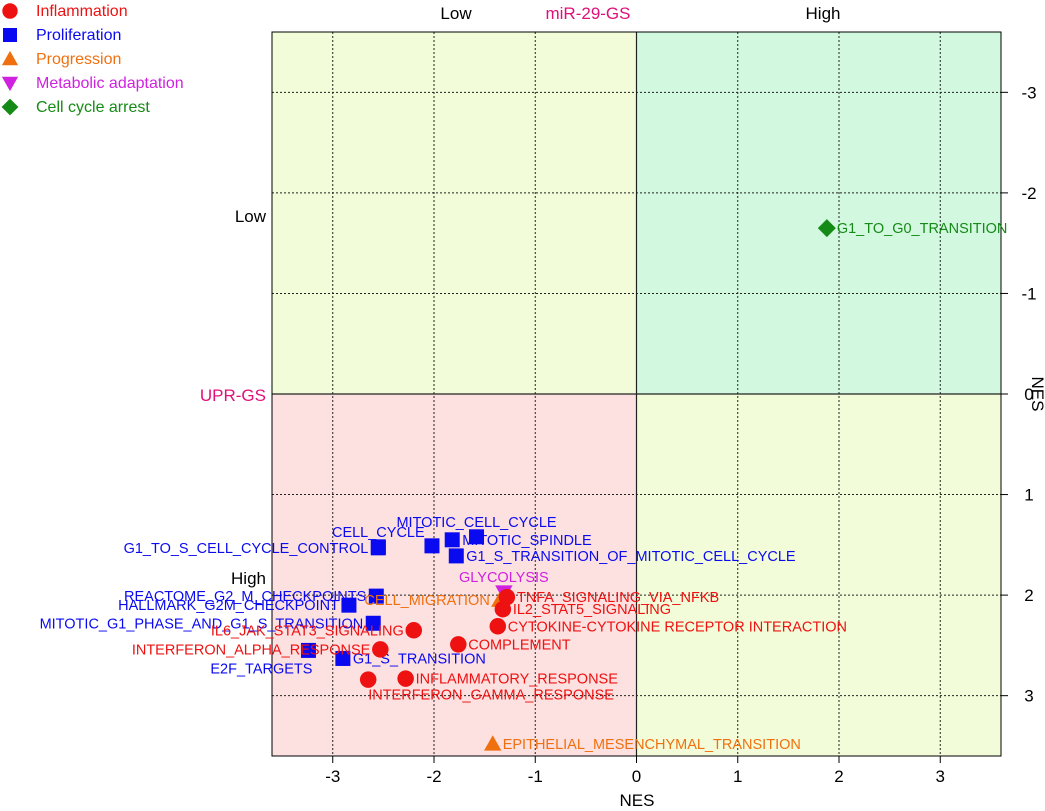 The image size is (1045, 811). What do you see at coordinates (433, 776) in the screenshot?
I see `x-tick-label: -2` at bounding box center [433, 776].